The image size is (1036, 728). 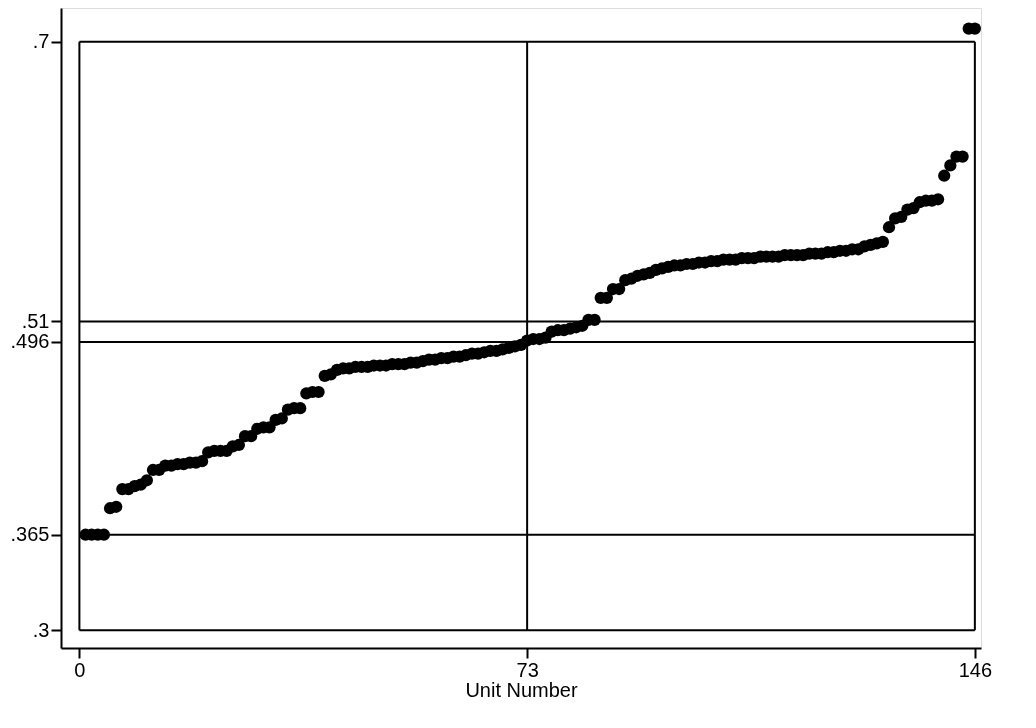 I want to click on y-tick-label: .51, so click(x=35, y=320).